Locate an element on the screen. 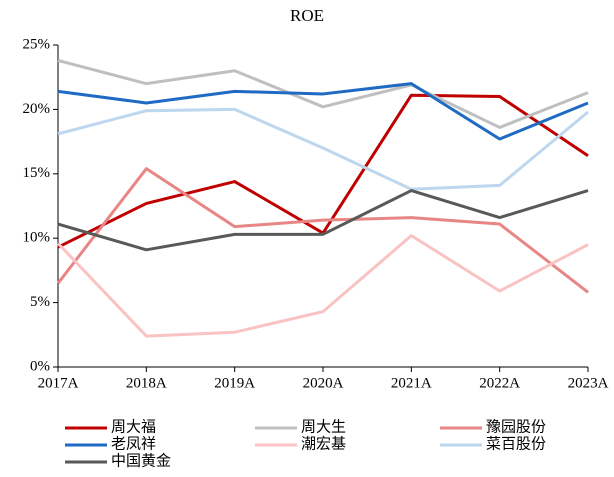 Image resolution: width=614 pixels, height=477 pixels. legend-label: 豫园股份 is located at coordinates (516, 426).